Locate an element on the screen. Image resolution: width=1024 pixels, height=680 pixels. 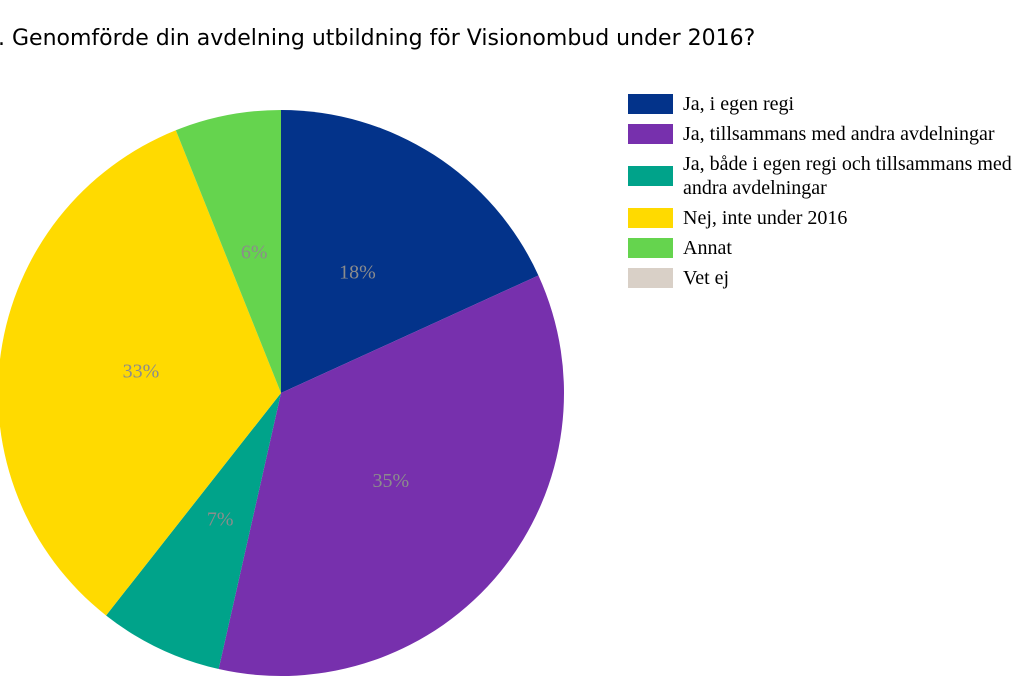
data-label: 18% is located at coordinates (357, 273).